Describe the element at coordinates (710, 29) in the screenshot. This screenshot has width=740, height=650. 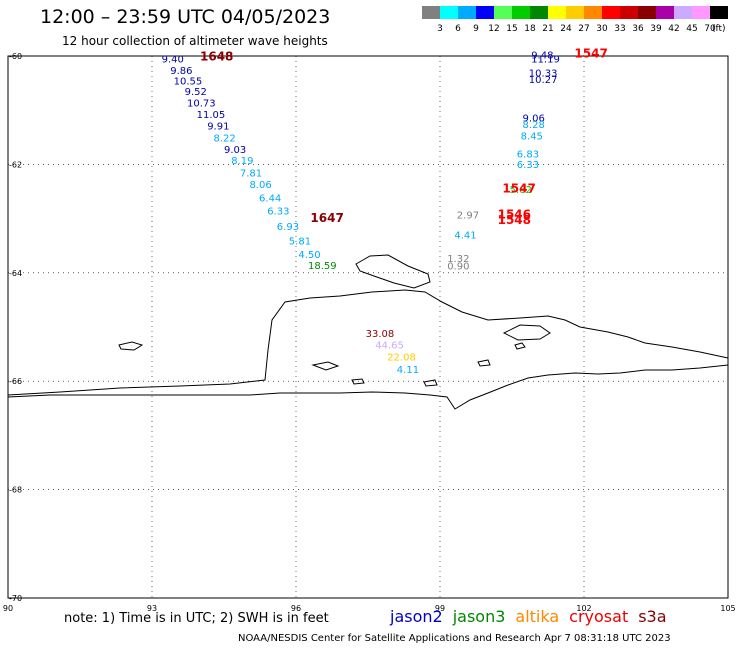
I see `legend-label: 70` at that location.